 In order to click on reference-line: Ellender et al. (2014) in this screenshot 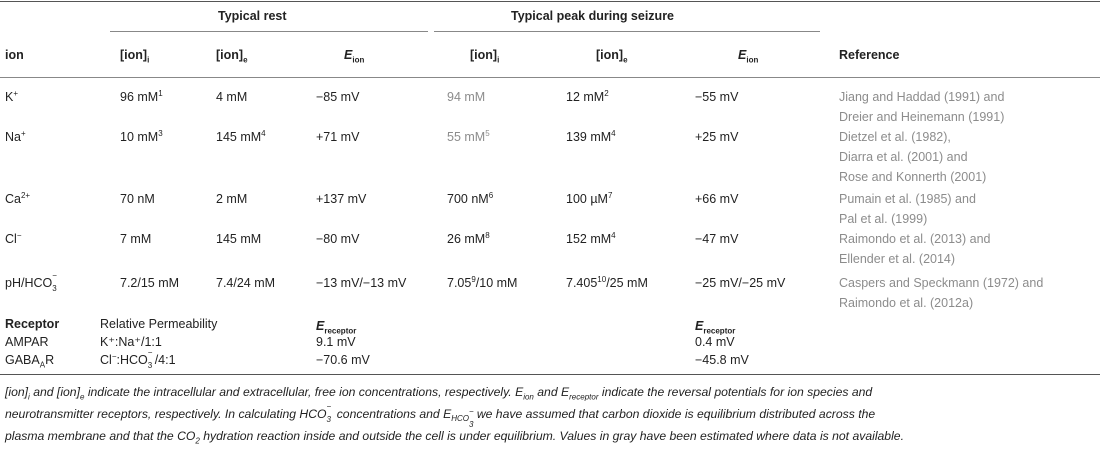, I will do `click(897, 259)`.